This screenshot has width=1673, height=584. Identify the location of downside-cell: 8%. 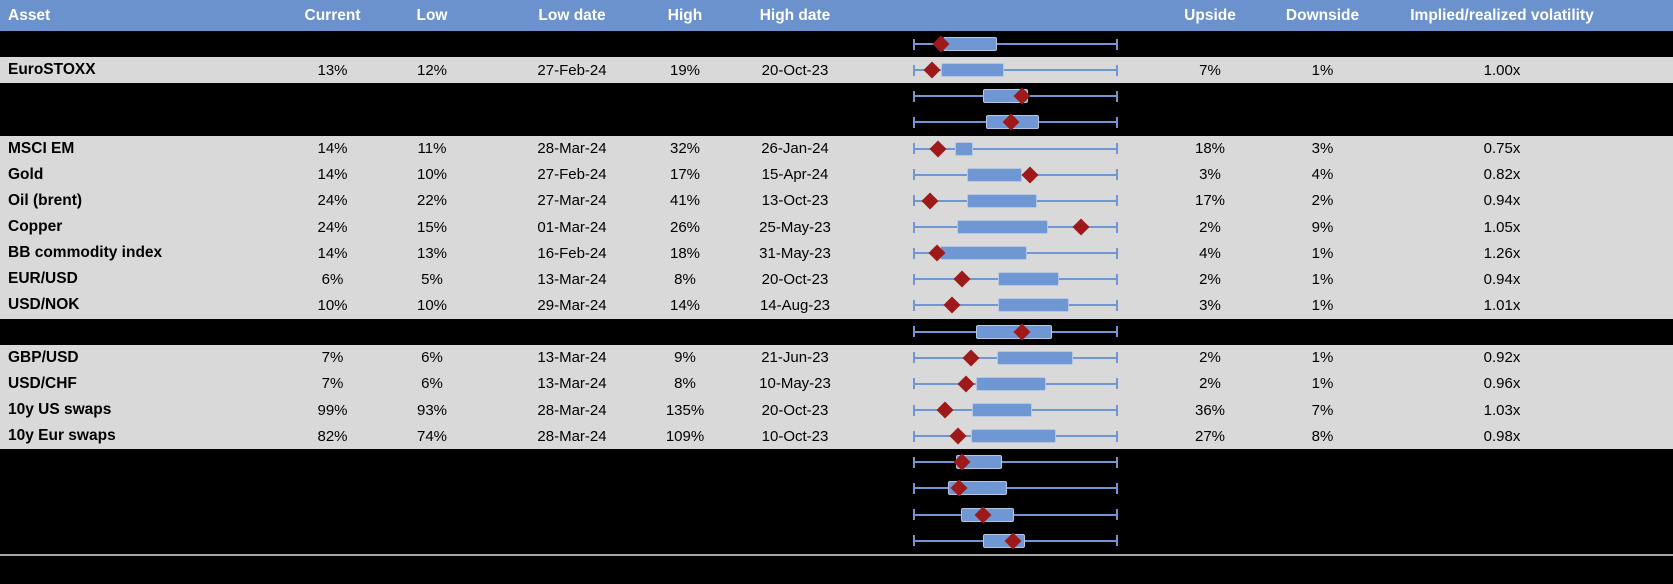
(1322, 436).